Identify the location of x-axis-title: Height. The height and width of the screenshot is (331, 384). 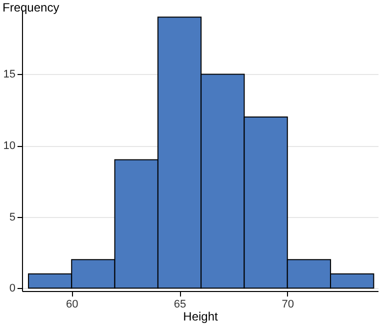
(201, 317).